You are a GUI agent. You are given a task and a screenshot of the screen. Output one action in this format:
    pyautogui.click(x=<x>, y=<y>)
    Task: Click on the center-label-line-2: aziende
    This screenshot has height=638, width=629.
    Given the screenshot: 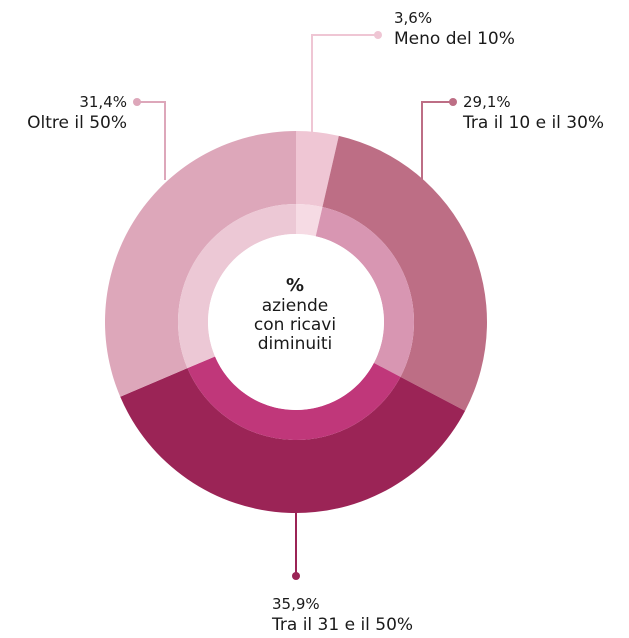 What is the action you would take?
    pyautogui.click(x=295, y=306)
    